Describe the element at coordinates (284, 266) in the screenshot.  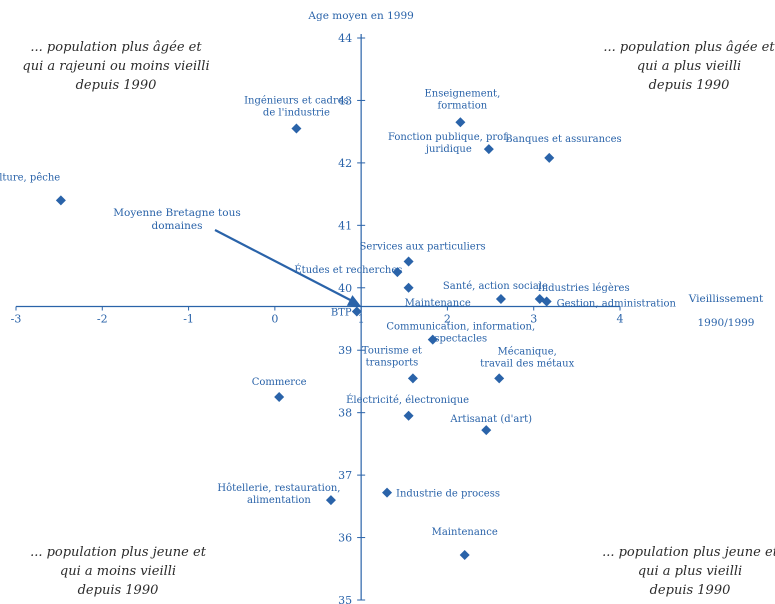
I see `mean-arrow-line` at that location.